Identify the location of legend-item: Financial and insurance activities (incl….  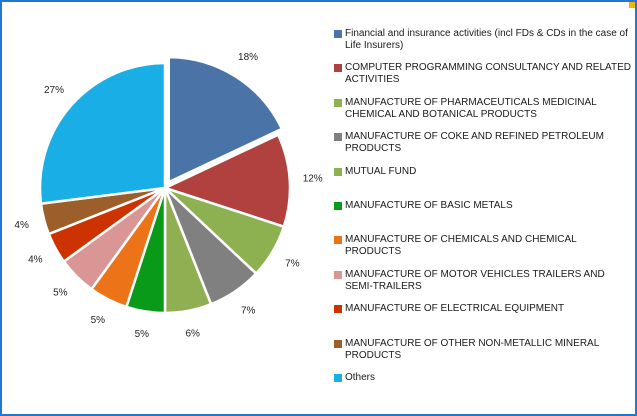
(484, 40).